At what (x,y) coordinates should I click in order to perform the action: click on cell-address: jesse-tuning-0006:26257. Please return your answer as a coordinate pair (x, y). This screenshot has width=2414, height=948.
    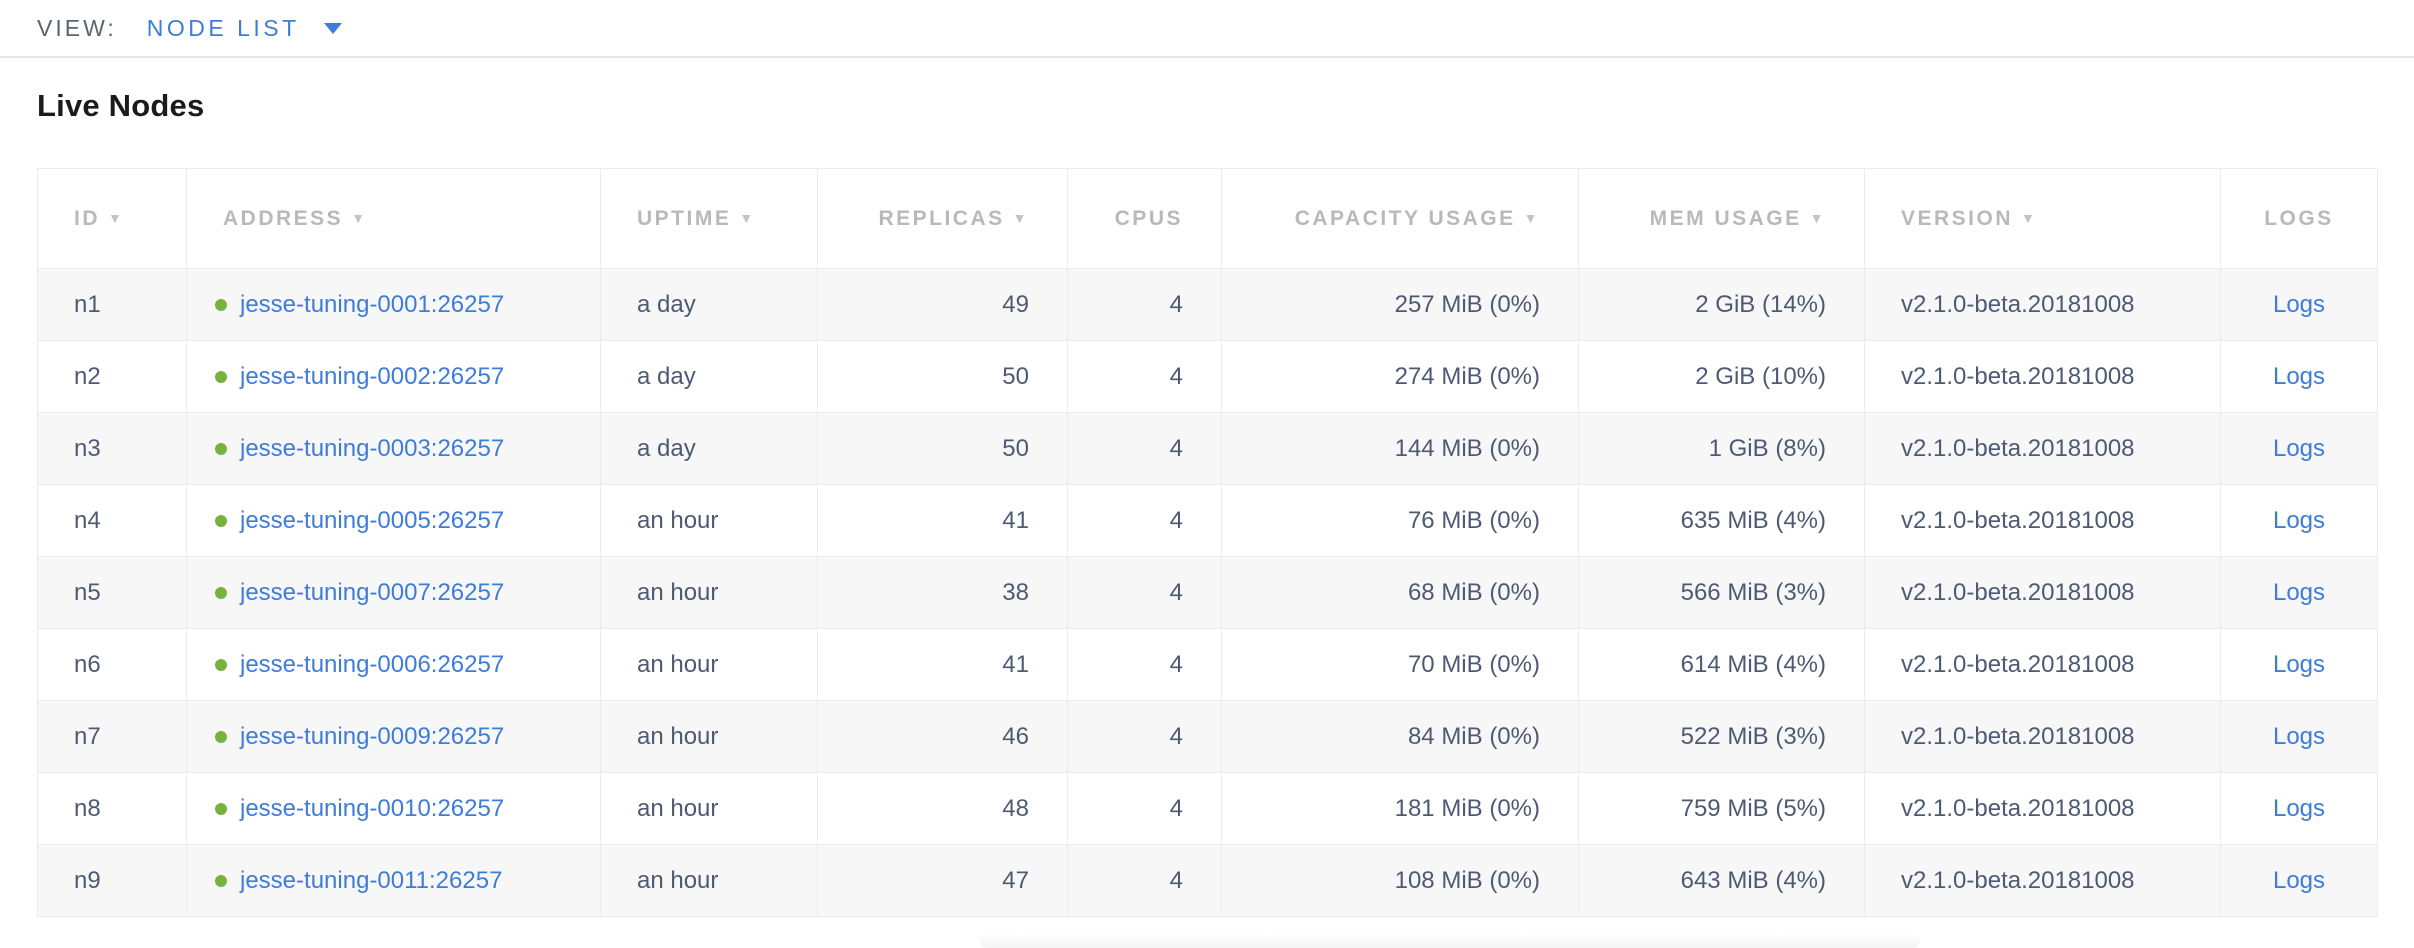
    Looking at the image, I should click on (393, 664).